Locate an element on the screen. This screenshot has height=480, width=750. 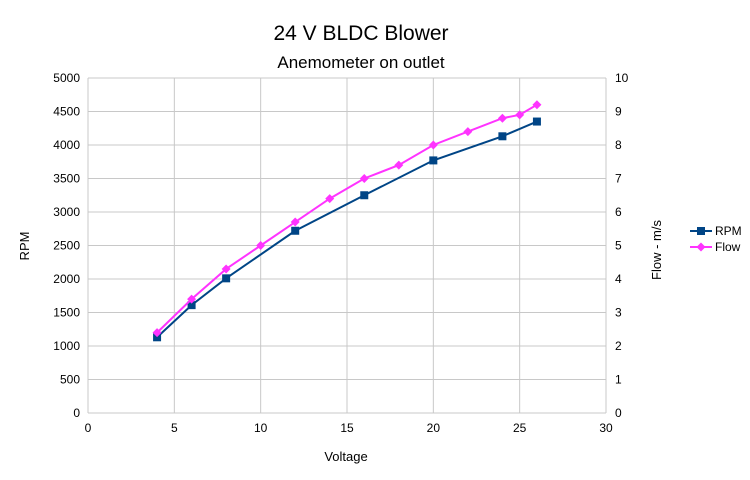
y2-tick-label: 0 is located at coordinates (618, 413).